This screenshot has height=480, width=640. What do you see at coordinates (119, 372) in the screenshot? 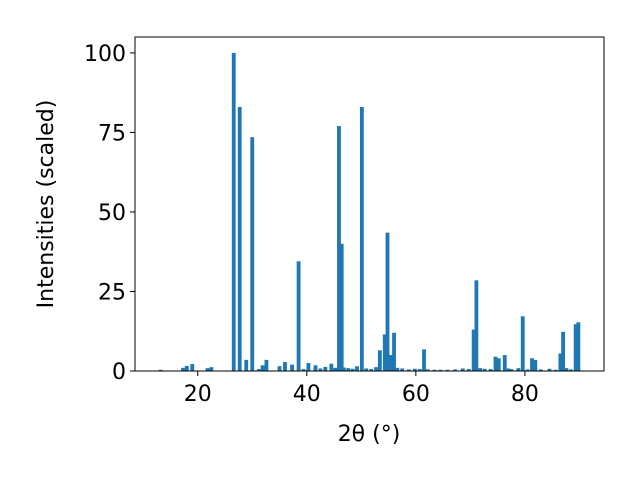
I see `y-tick-label: 0` at bounding box center [119, 372].